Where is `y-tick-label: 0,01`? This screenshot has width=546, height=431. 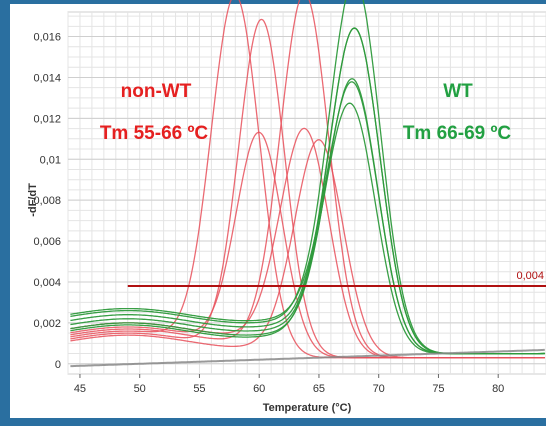
y-tick-label: 0,01 is located at coordinates (50, 160).